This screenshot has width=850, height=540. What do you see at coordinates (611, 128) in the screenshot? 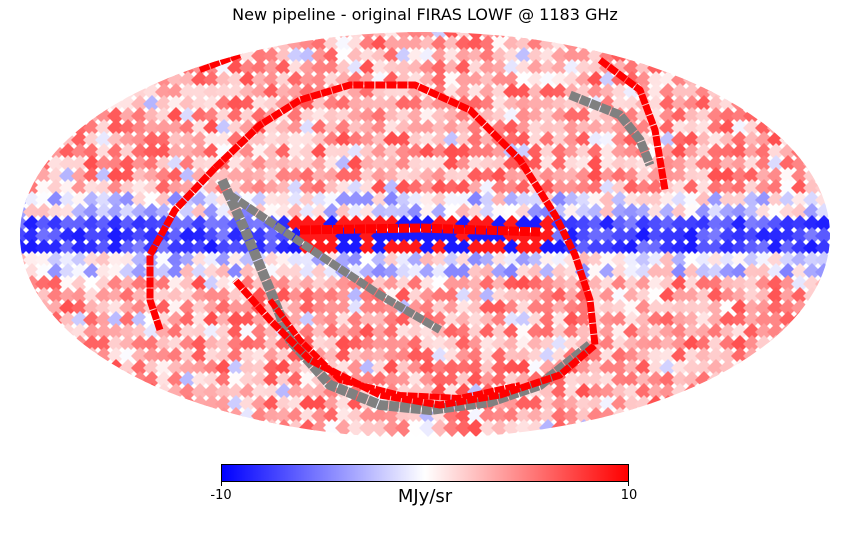
I see `masked-band-upper-right` at bounding box center [611, 128].